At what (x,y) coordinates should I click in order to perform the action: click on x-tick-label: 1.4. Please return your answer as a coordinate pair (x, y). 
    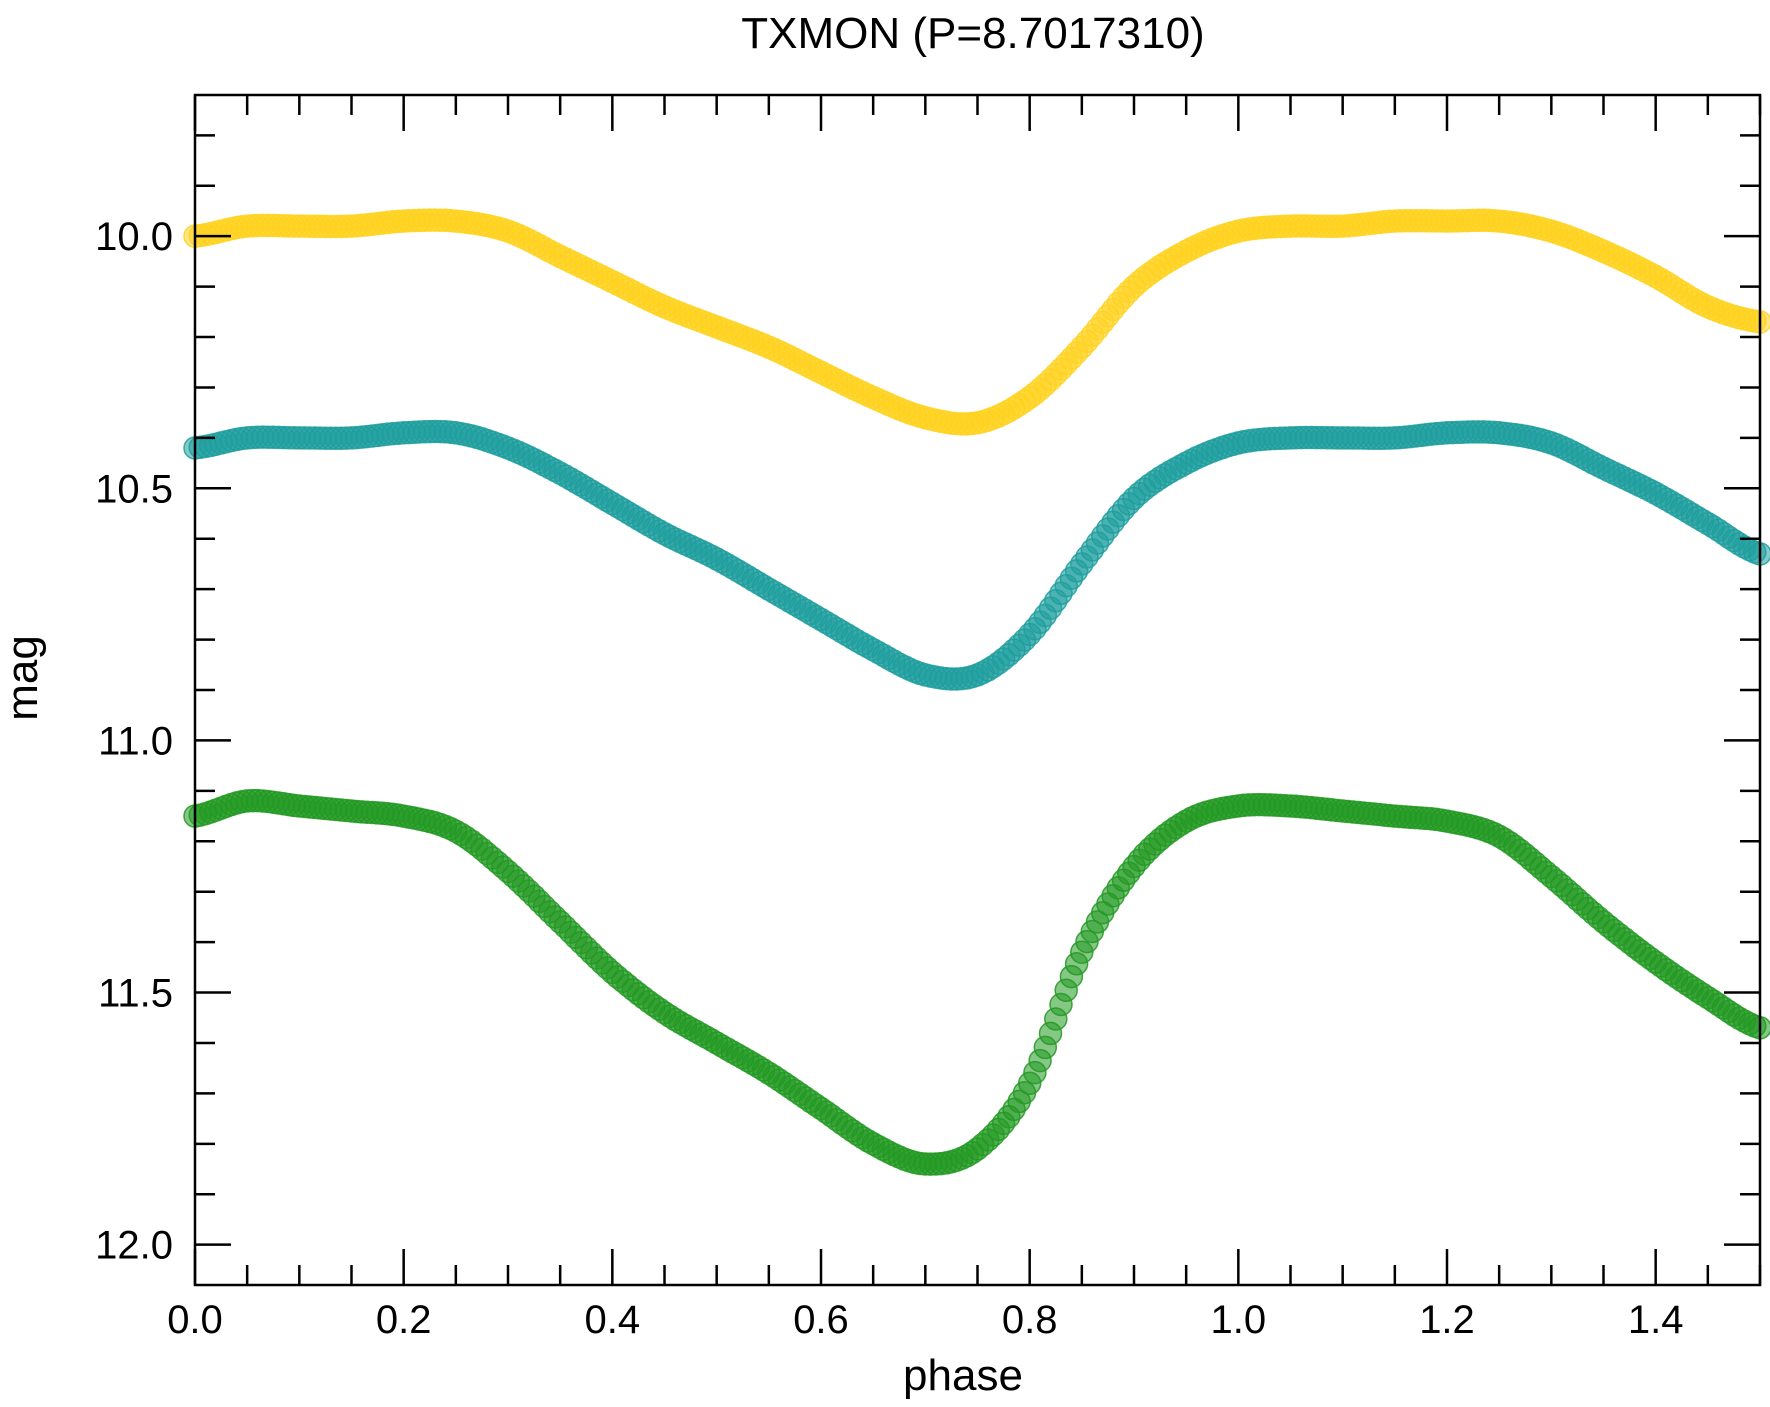
    Looking at the image, I should click on (1656, 1320).